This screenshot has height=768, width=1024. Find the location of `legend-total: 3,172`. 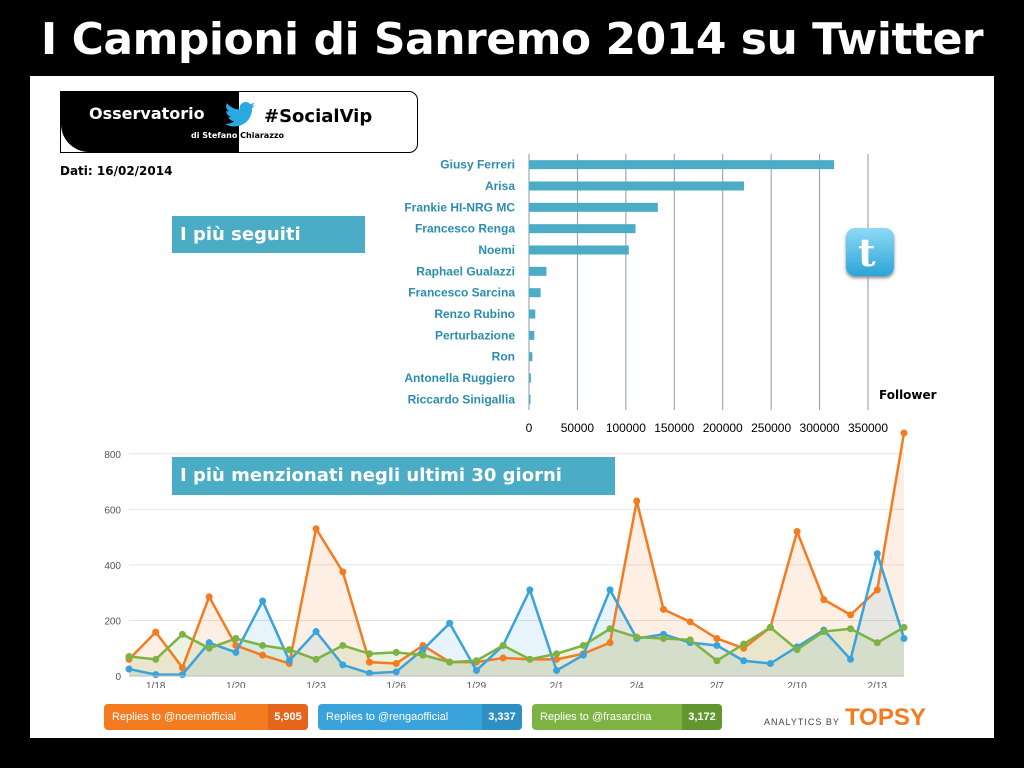

legend-total: 3,172 is located at coordinates (702, 717).